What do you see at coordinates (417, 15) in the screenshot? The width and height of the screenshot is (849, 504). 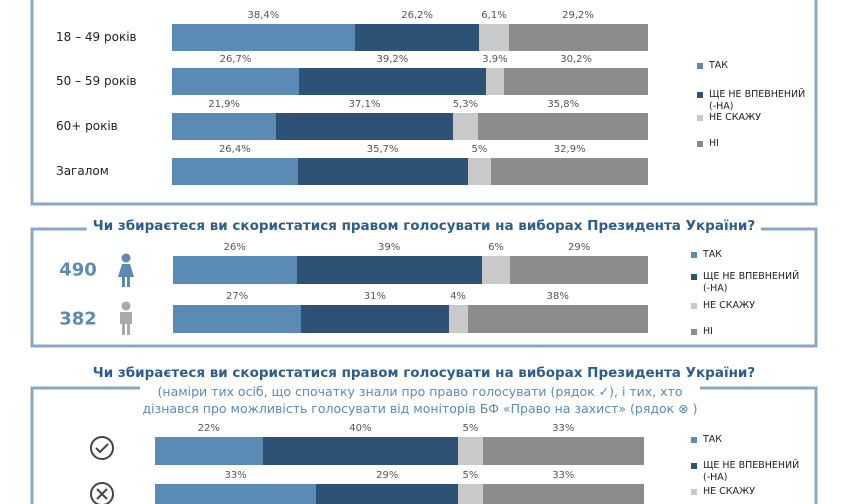 I see `value-label: 26,2%` at bounding box center [417, 15].